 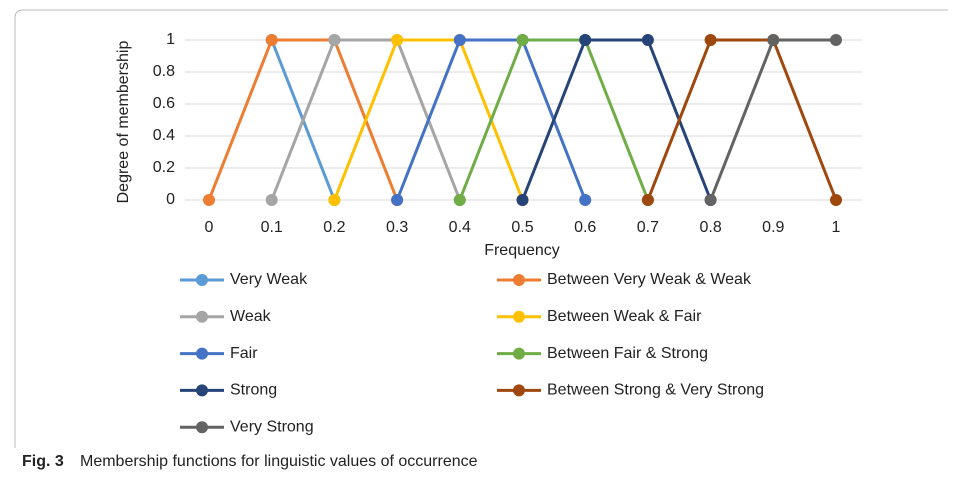 What do you see at coordinates (123, 122) in the screenshot?
I see `y-axis-label: Degree of membership` at bounding box center [123, 122].